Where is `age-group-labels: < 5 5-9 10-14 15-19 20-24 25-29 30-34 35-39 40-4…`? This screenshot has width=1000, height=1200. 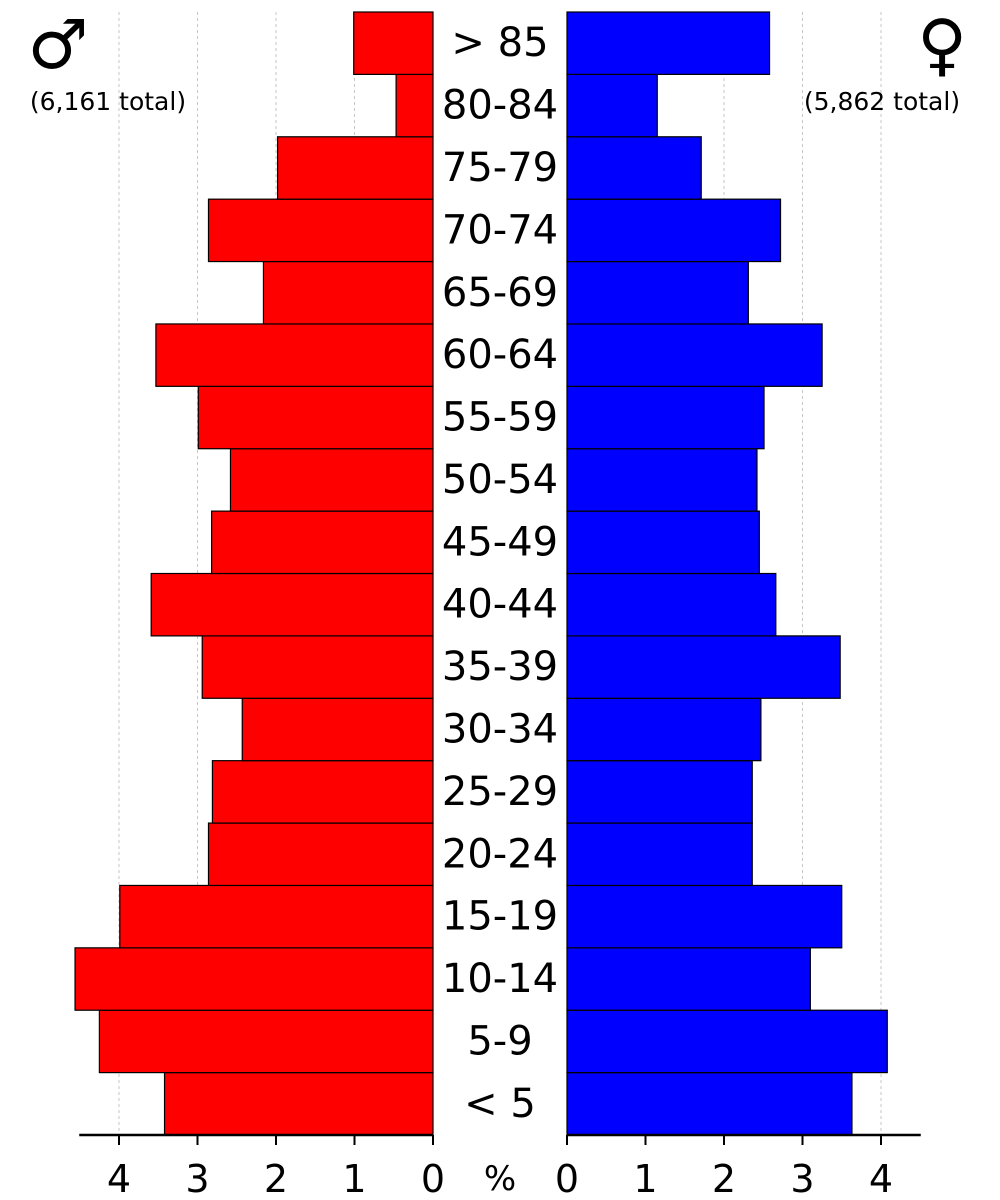
age-group-labels: < 5 5-9 10-14 15-19 20-24 25-29 30-34 35-39 40-4… is located at coordinates (500, 573).